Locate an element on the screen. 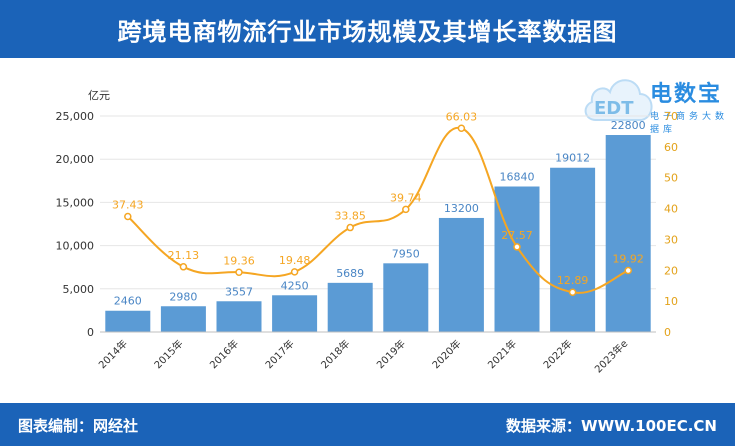 The height and width of the screenshot is (446, 735). rate-value-label: 27.57 is located at coordinates (517, 235).